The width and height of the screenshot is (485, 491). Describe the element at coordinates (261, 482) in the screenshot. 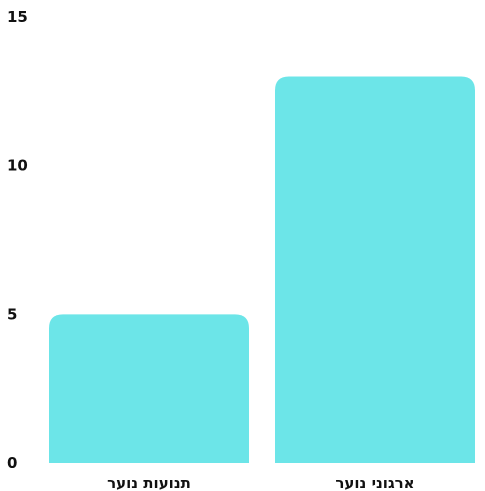

I see `x-axis-category-labels: תנועות נוער ארגוני נוער` at that location.